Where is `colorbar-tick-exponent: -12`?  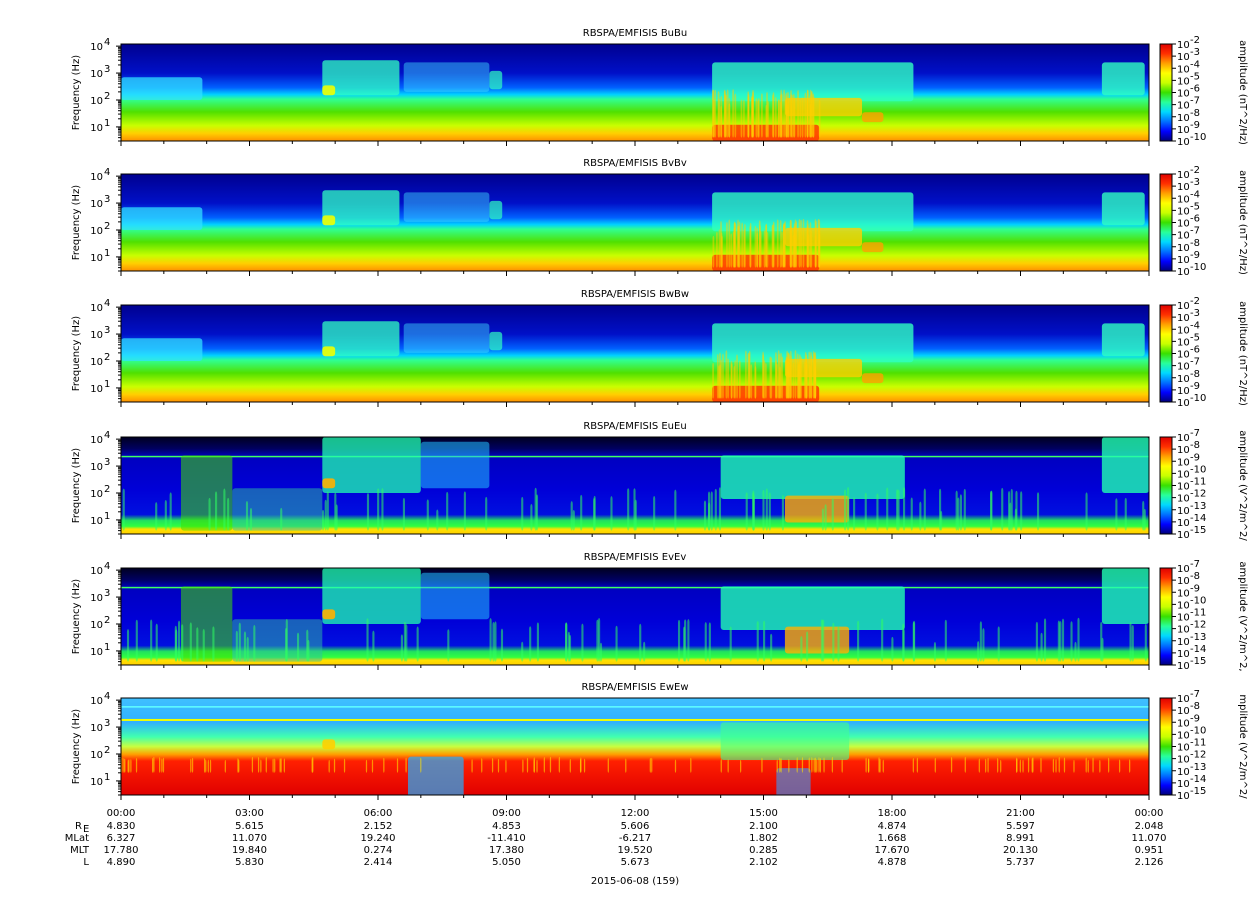
colorbar-tick-exponent: -12 is located at coordinates (1198, 494).